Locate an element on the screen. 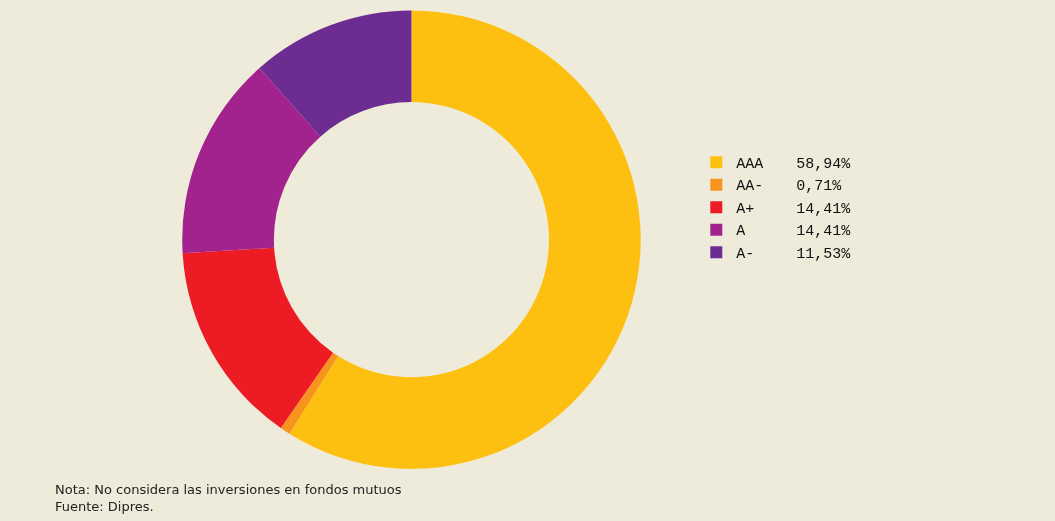  legend-label: AA- 0,71% is located at coordinates (789, 187).